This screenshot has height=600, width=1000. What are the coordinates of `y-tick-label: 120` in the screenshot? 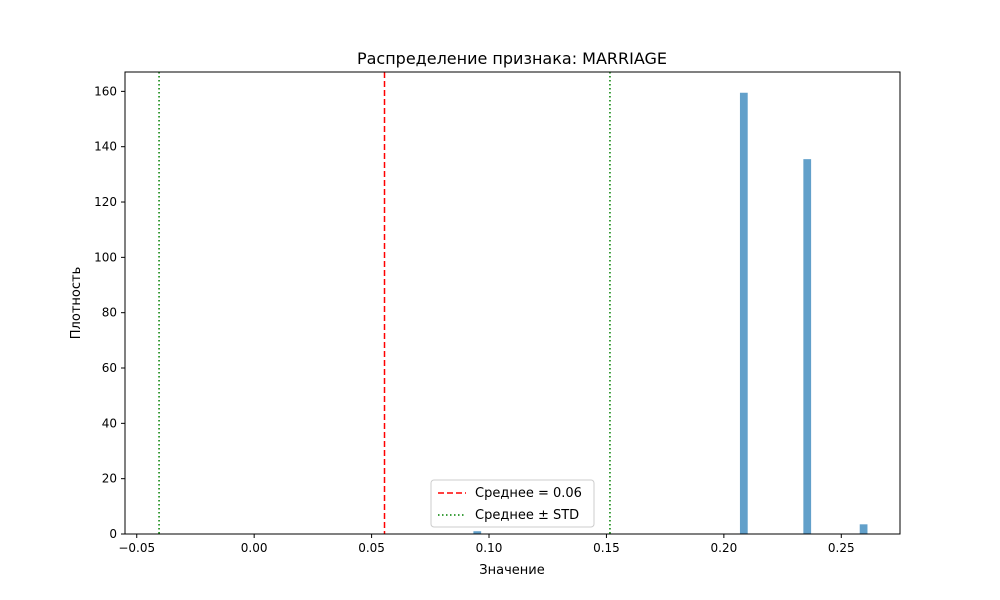 It's located at (105, 202).